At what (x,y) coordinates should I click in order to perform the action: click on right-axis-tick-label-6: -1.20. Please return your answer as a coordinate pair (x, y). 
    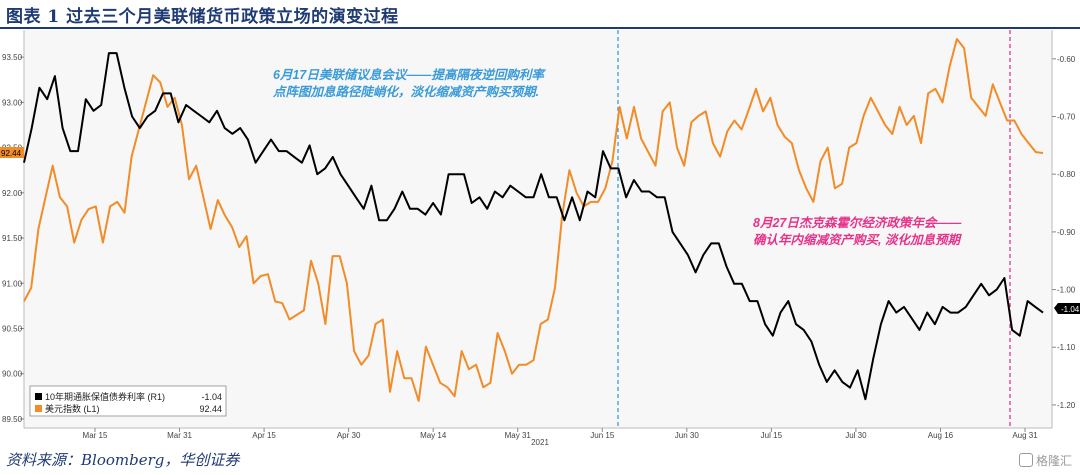
    Looking at the image, I should click on (1066, 405).